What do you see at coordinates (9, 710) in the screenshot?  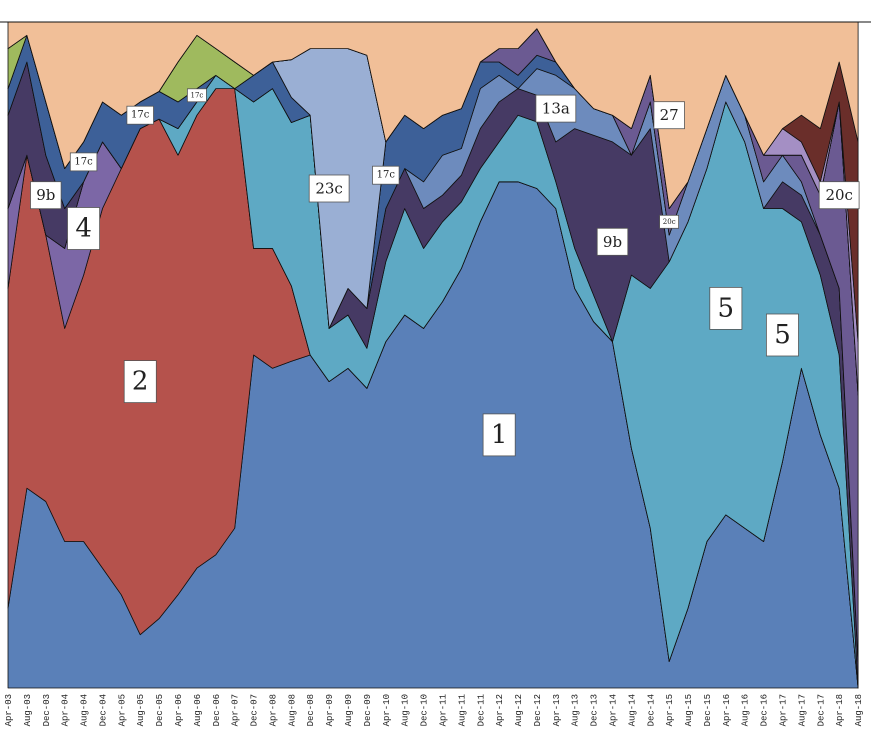 I see `x-tick-label: Apr-03` at bounding box center [9, 710].